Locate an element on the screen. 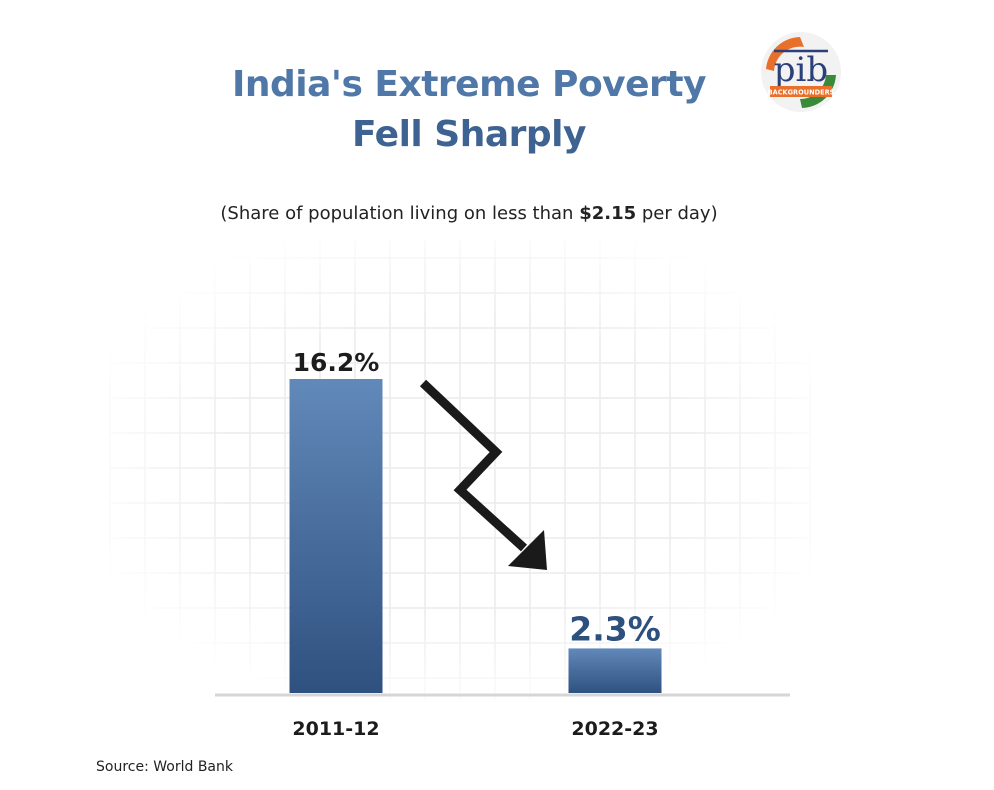 This screenshot has height=790, width=994. logo-badge-text: BACKGROUNDERS is located at coordinates (801, 93).